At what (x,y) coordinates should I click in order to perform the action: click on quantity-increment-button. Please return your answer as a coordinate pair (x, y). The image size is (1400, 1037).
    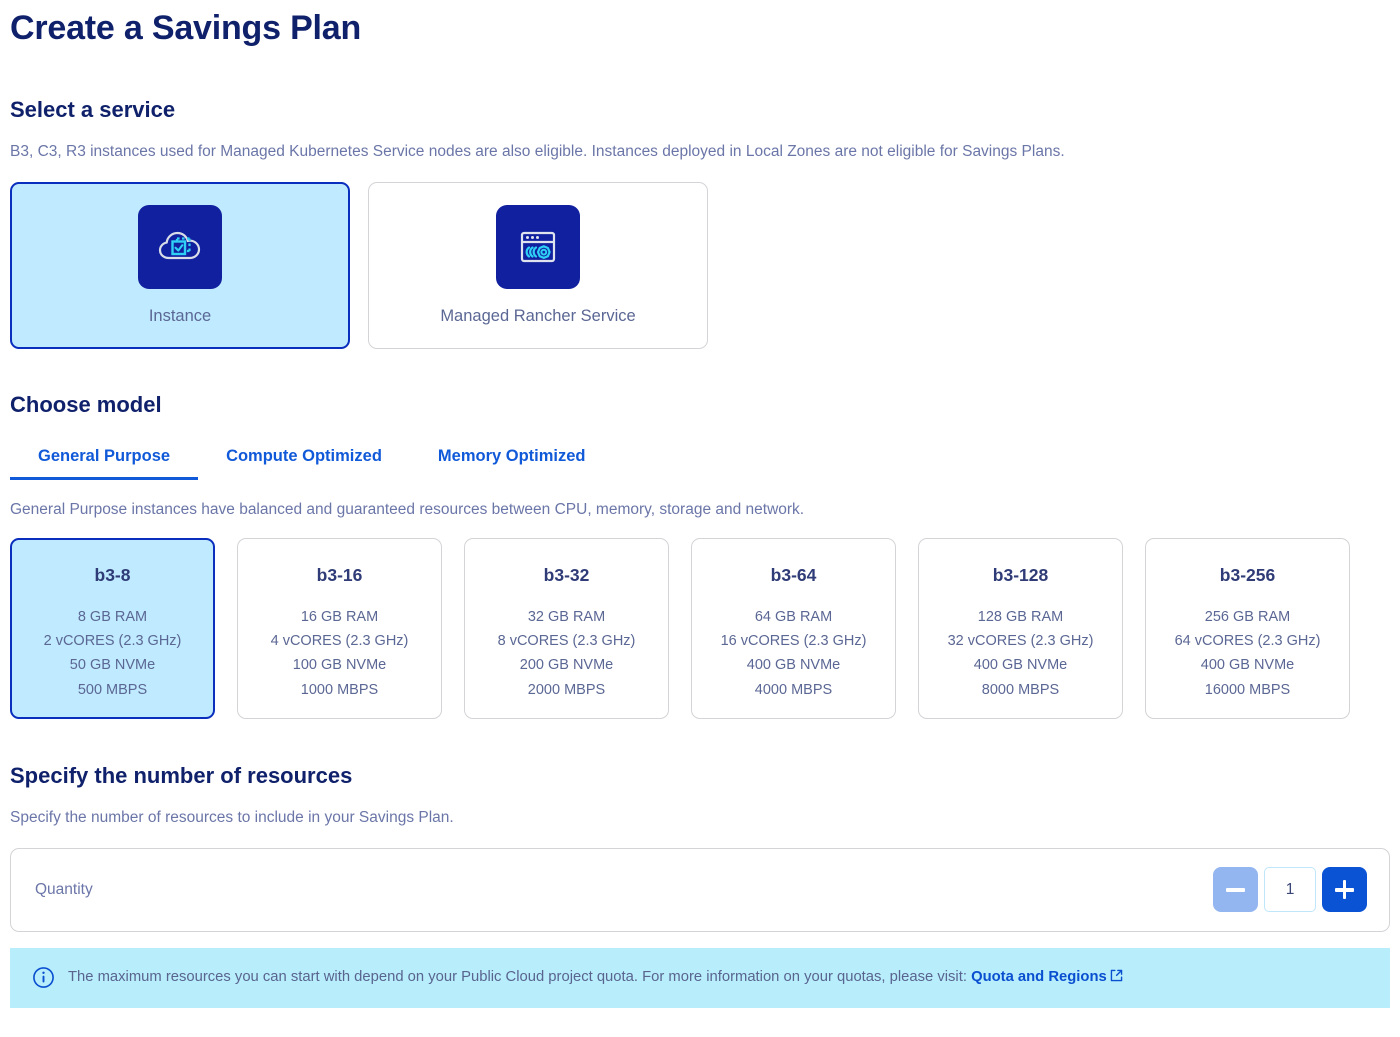
    Looking at the image, I should click on (1344, 890).